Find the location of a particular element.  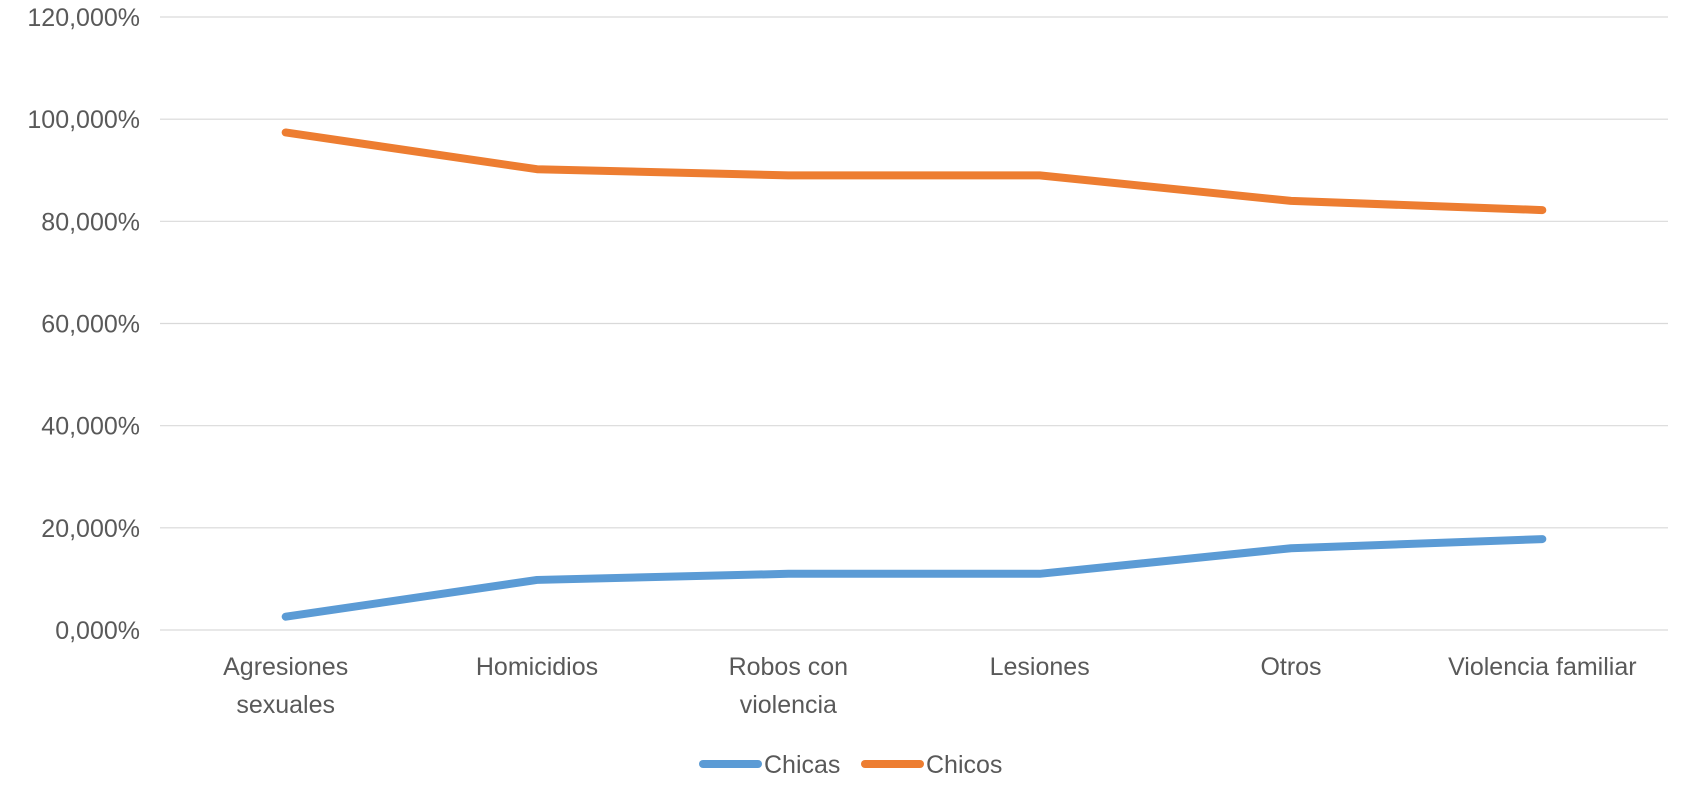

x-tick-label: Otros is located at coordinates (1290, 667).